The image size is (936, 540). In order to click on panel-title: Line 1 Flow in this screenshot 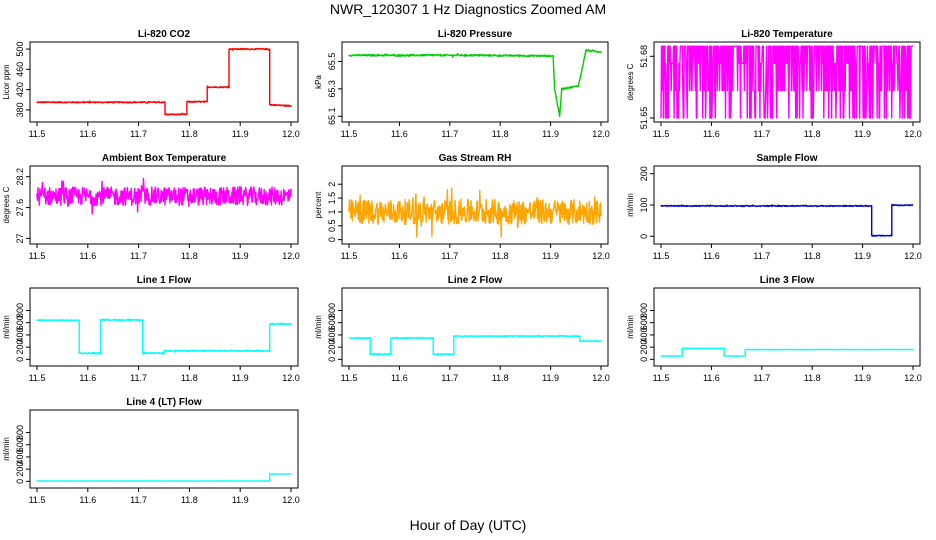, I will do `click(164, 280)`.